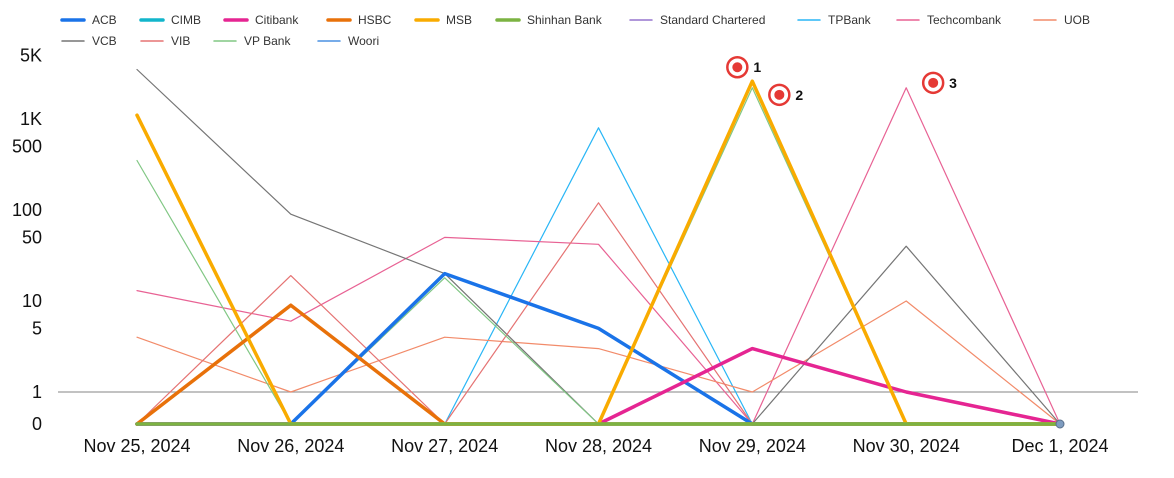 Image resolution: width=1174 pixels, height=478 pixels. Describe the element at coordinates (290, 446) in the screenshot. I see `x-tick-label: Nov 26, 2024` at that location.